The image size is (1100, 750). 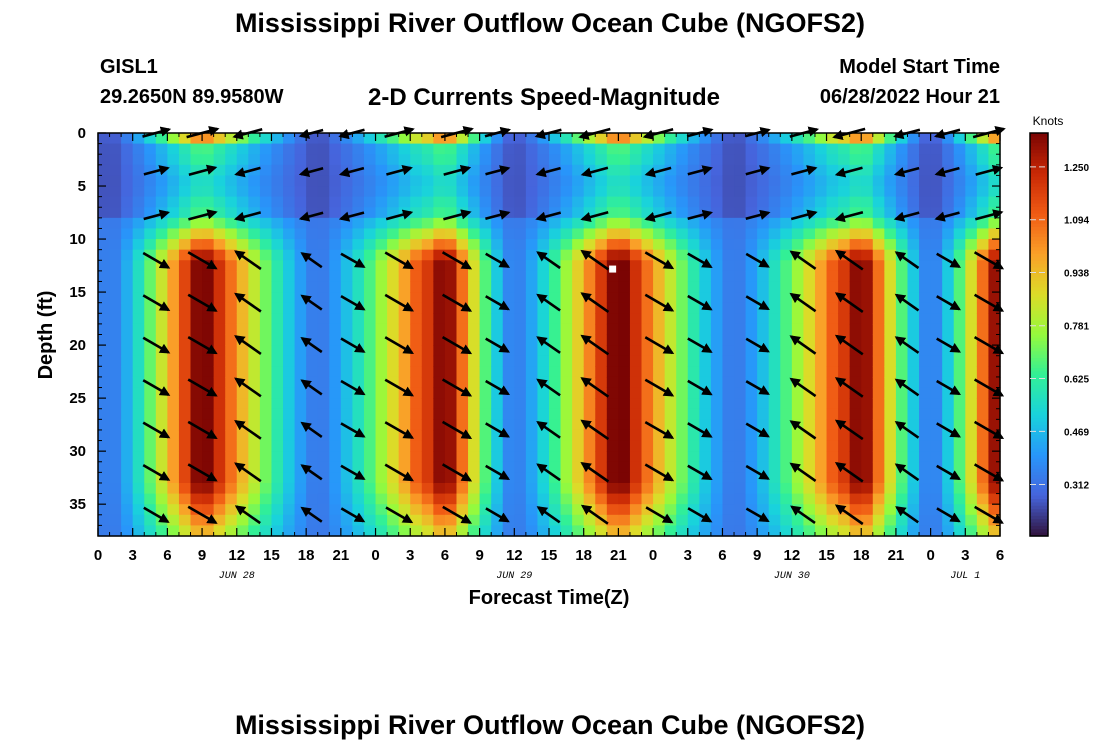 I want to click on x-tick-label: 12, so click(x=236, y=555).